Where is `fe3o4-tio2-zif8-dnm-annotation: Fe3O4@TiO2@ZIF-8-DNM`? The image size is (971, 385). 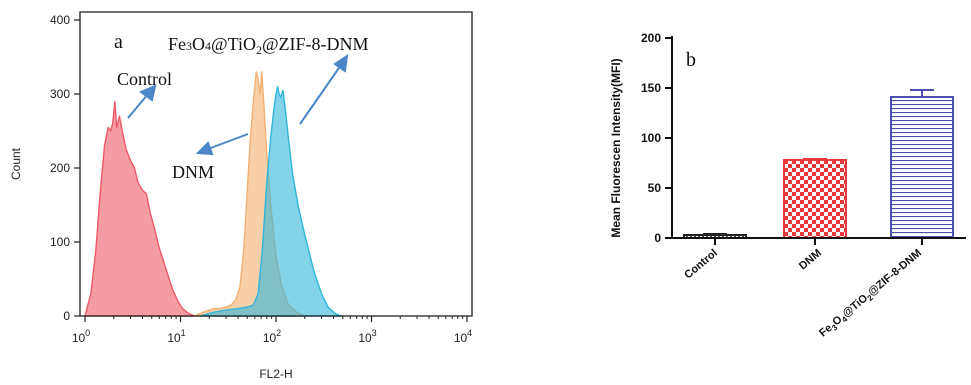
fe3o4-tio2-zif8-dnm-annotation: Fe3O4@TiO2@ZIF-8-DNM is located at coordinates (268, 45).